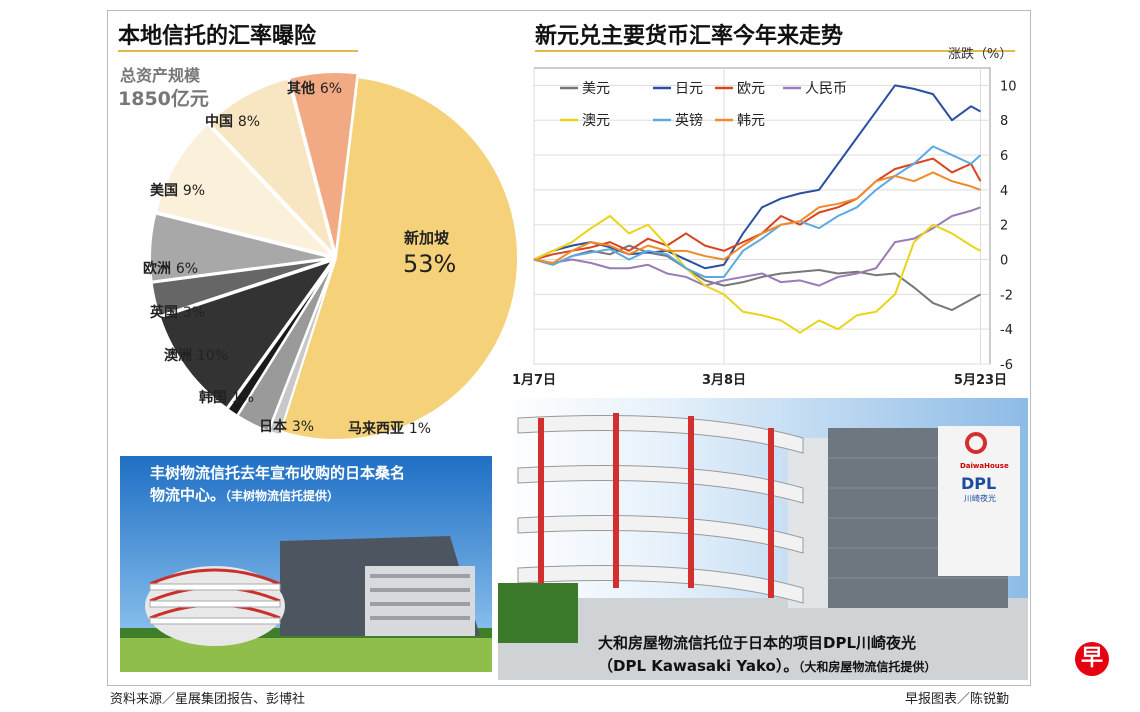 The image size is (1140, 712). Describe the element at coordinates (331, 89) in the screenshot. I see `pie-pct-other: 6%` at that location.